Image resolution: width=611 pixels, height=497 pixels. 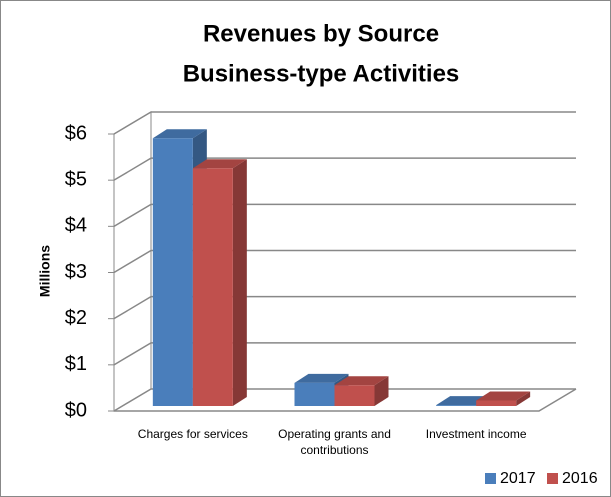 What do you see at coordinates (76, 410) in the screenshot?
I see `y-tick-label: $0` at bounding box center [76, 410].